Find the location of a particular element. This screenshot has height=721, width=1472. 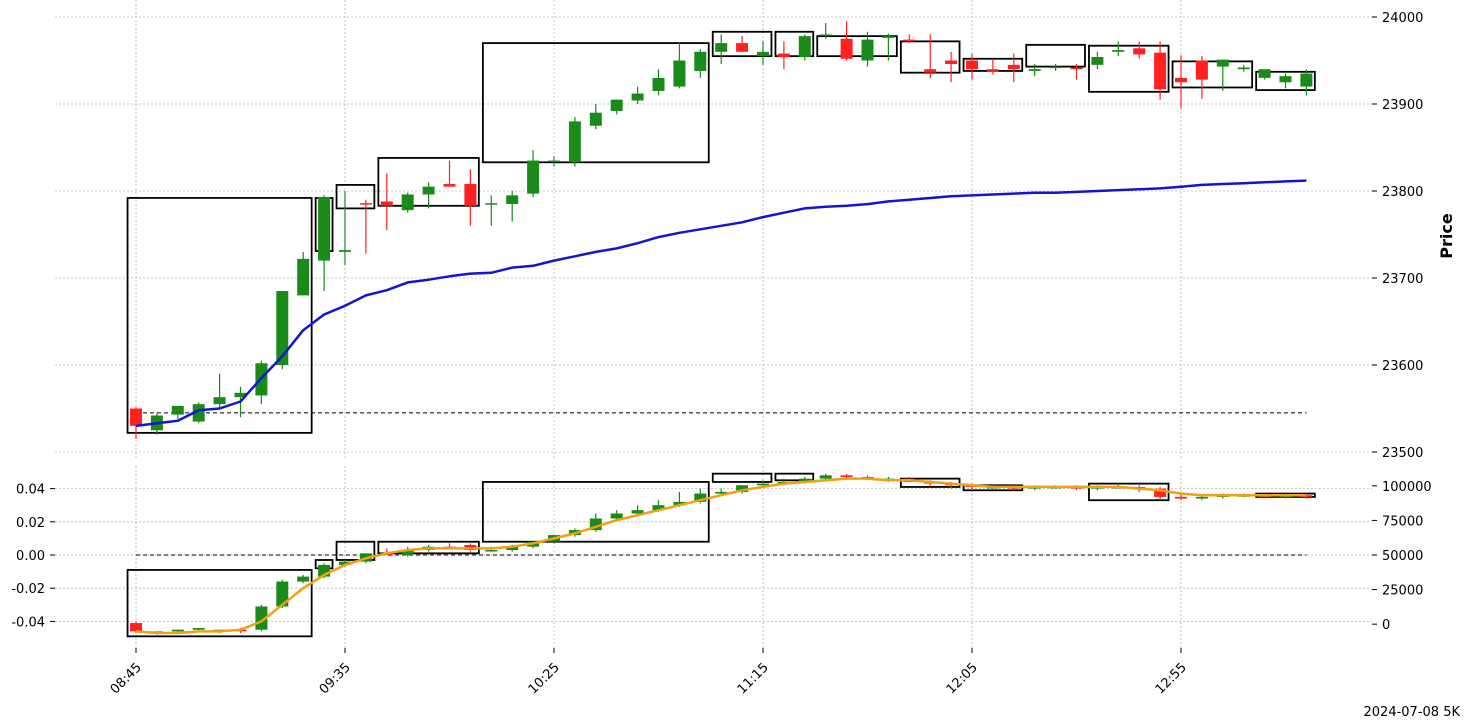

x-tick-label: 08:45 is located at coordinates (126, 678).